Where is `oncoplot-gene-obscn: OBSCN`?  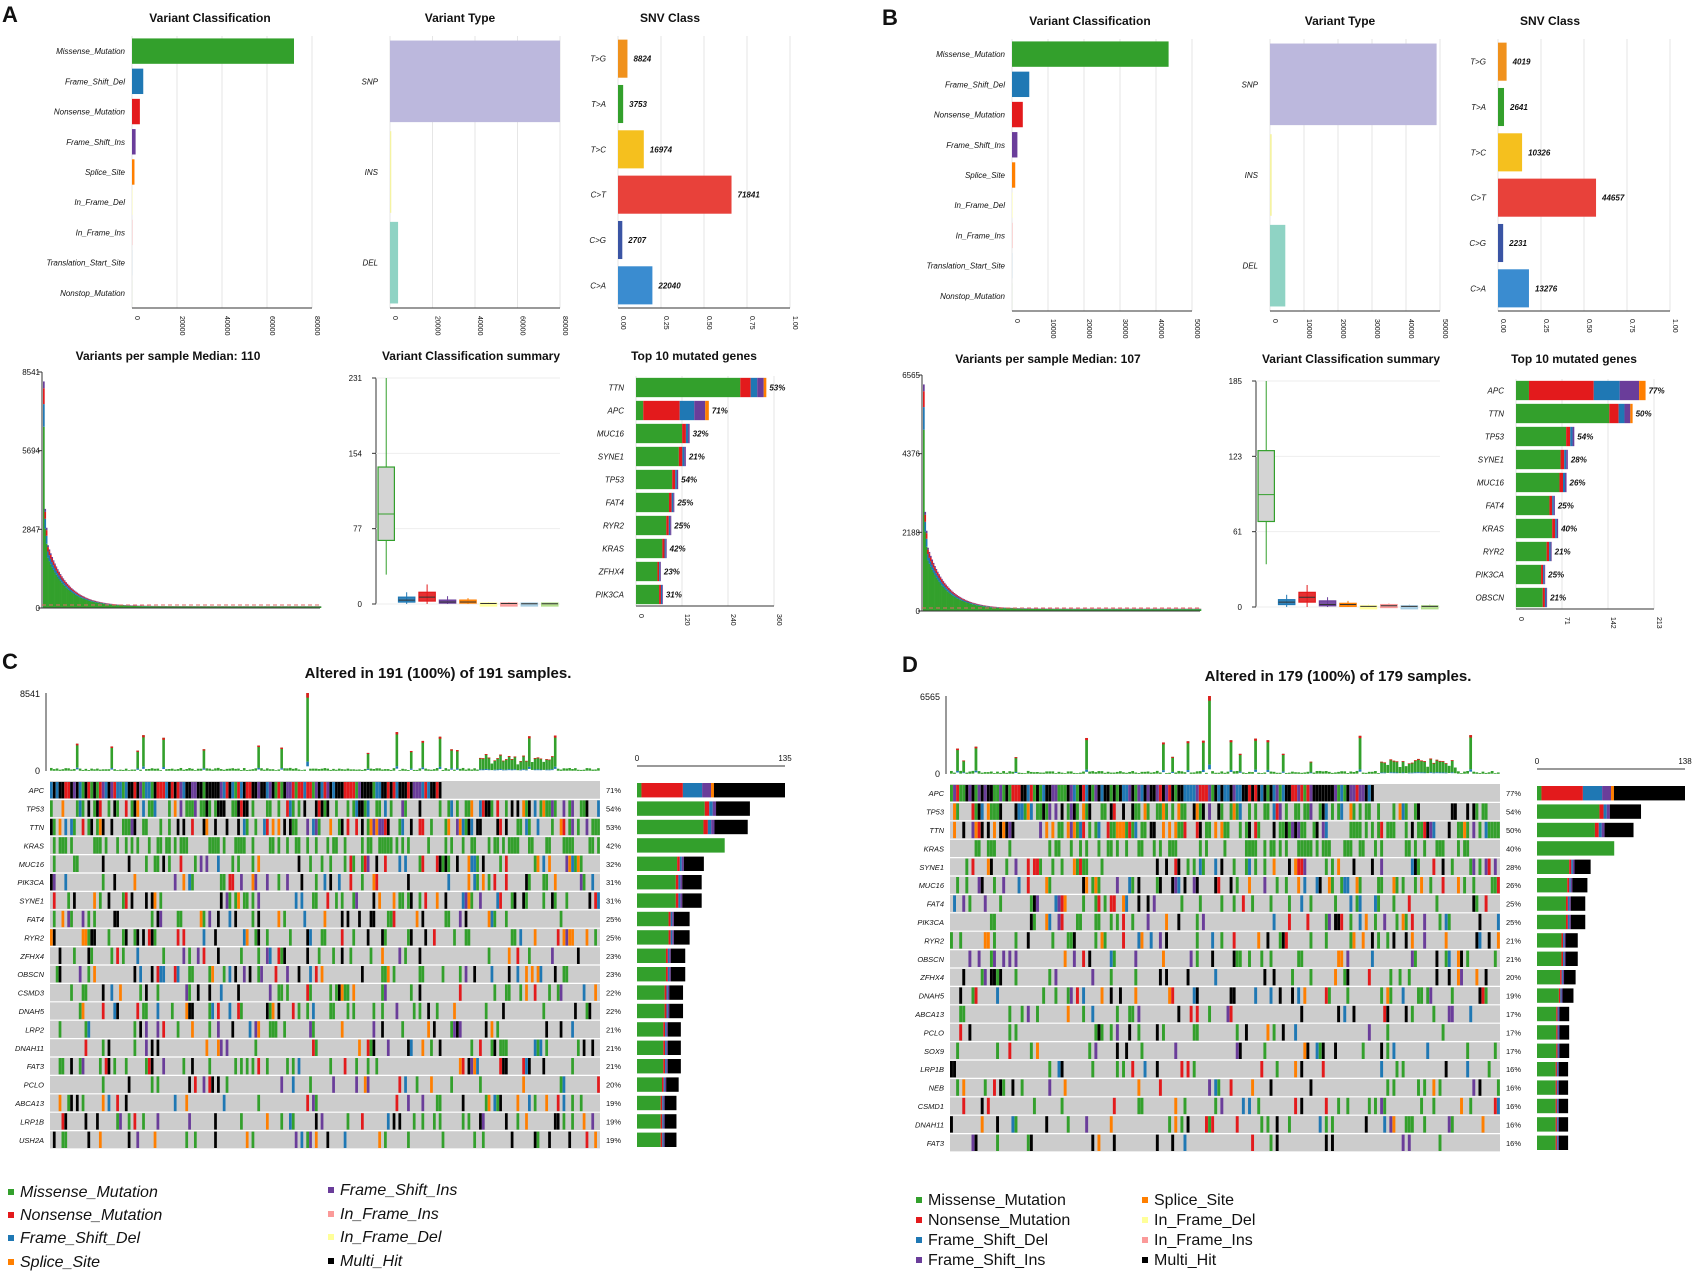
oncoplot-gene-obscn: OBSCN is located at coordinates (930, 959).